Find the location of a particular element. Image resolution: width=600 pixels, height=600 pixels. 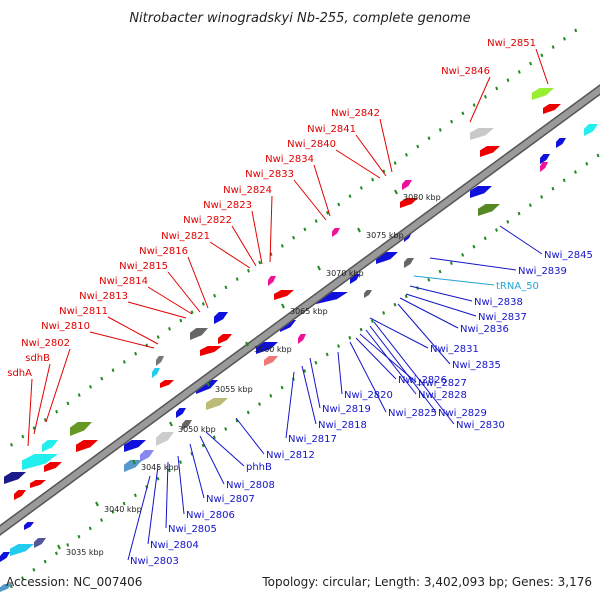

gene-label-bottom: Nwi_2819 is located at coordinates (346, 409).